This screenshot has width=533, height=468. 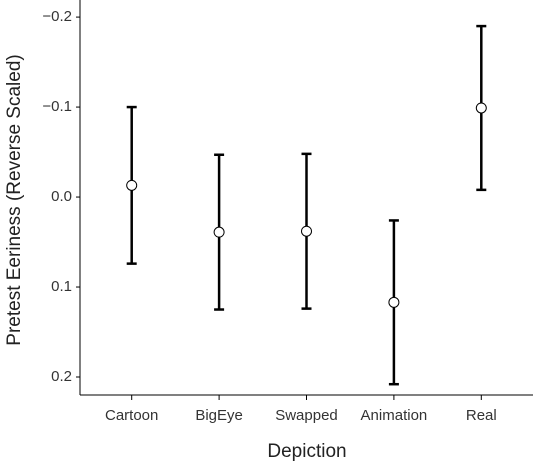 I want to click on x-tick-label: BigEye, so click(x=219, y=415).